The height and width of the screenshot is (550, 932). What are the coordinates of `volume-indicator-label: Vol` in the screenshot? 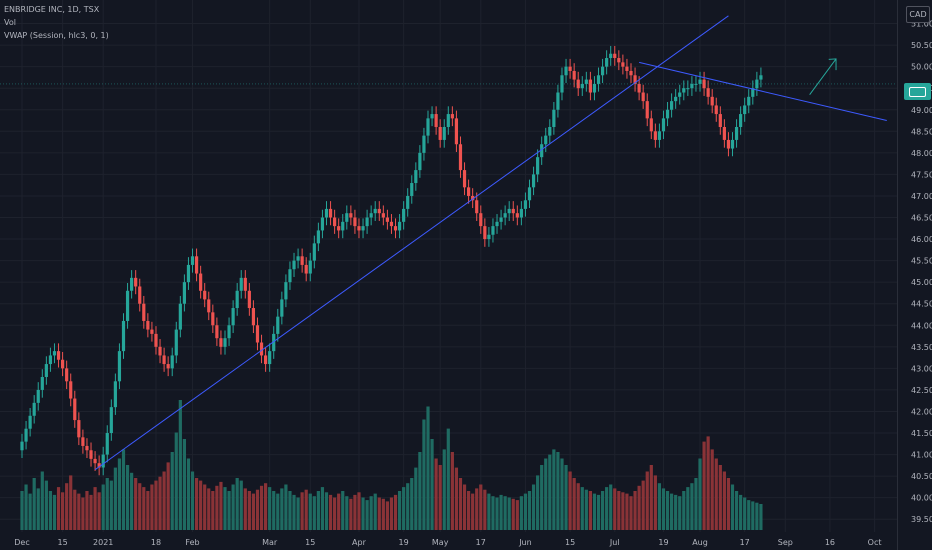 It's located at (10, 22).